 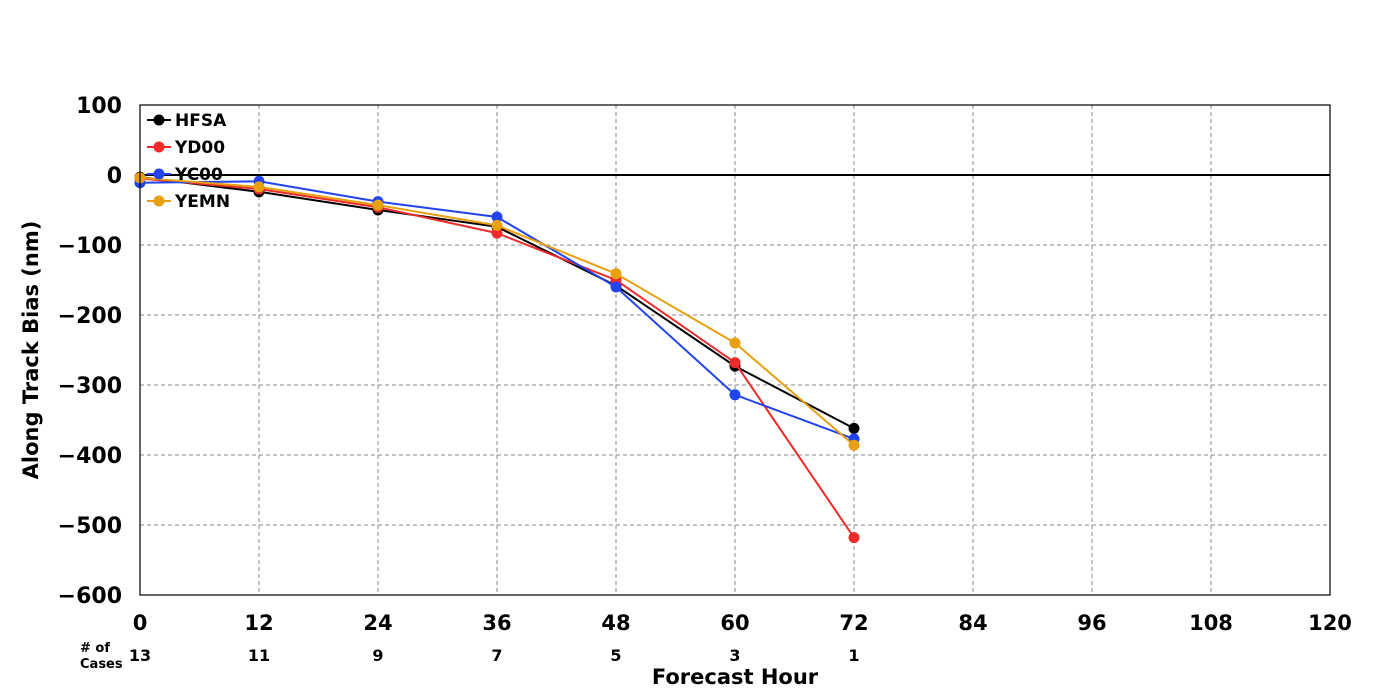 I want to click on x-axis-label: Forecast Hour, so click(x=735, y=677).